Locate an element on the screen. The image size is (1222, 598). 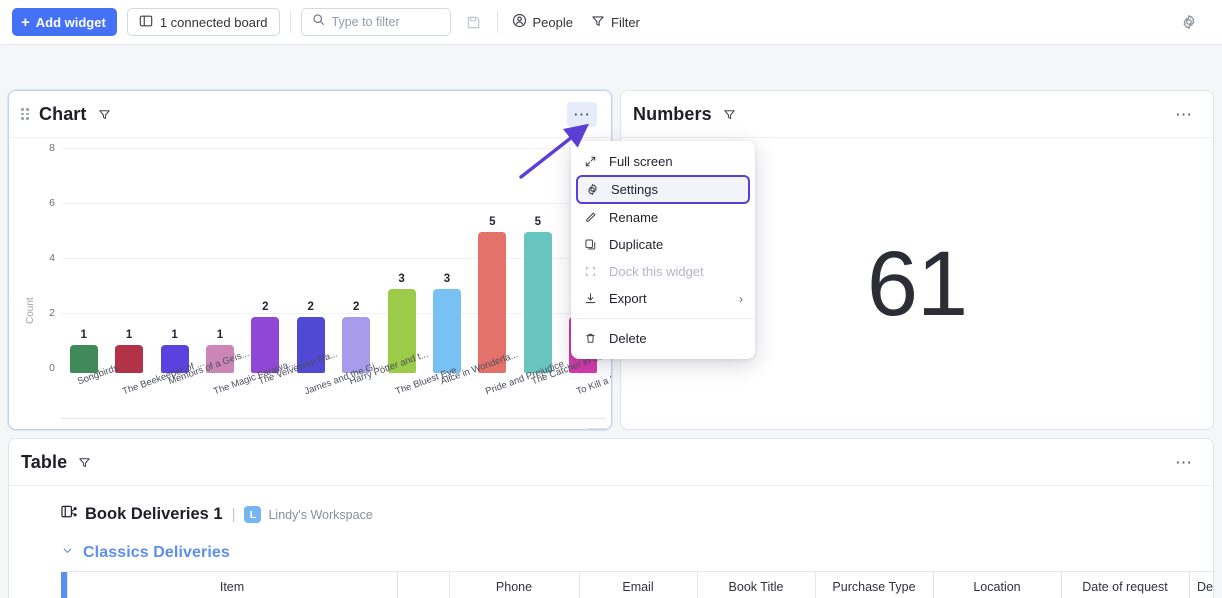
widget-context-menu: Full screen Settings Rename Duplicate Do is located at coordinates (663, 250).